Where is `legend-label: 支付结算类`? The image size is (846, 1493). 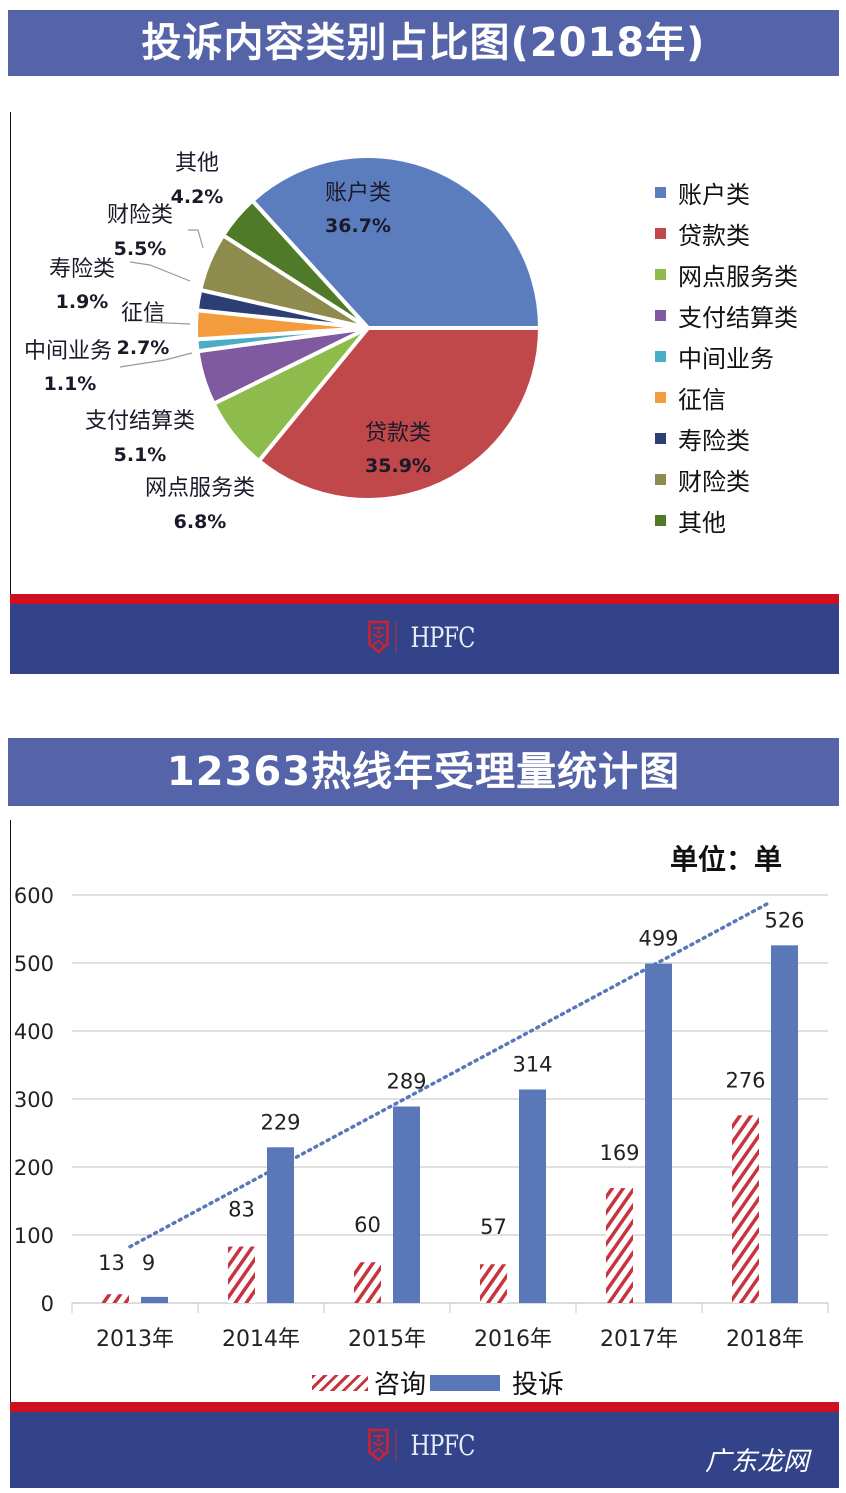
legend-label: 支付结算类 is located at coordinates (738, 318).